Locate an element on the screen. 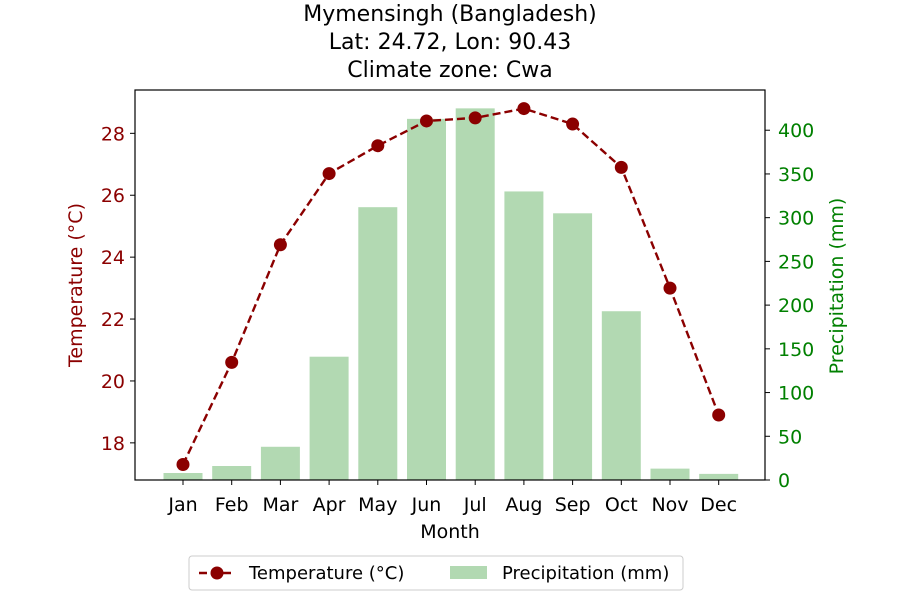 The image size is (900, 600). x-tick-label: Dec is located at coordinates (718, 505).